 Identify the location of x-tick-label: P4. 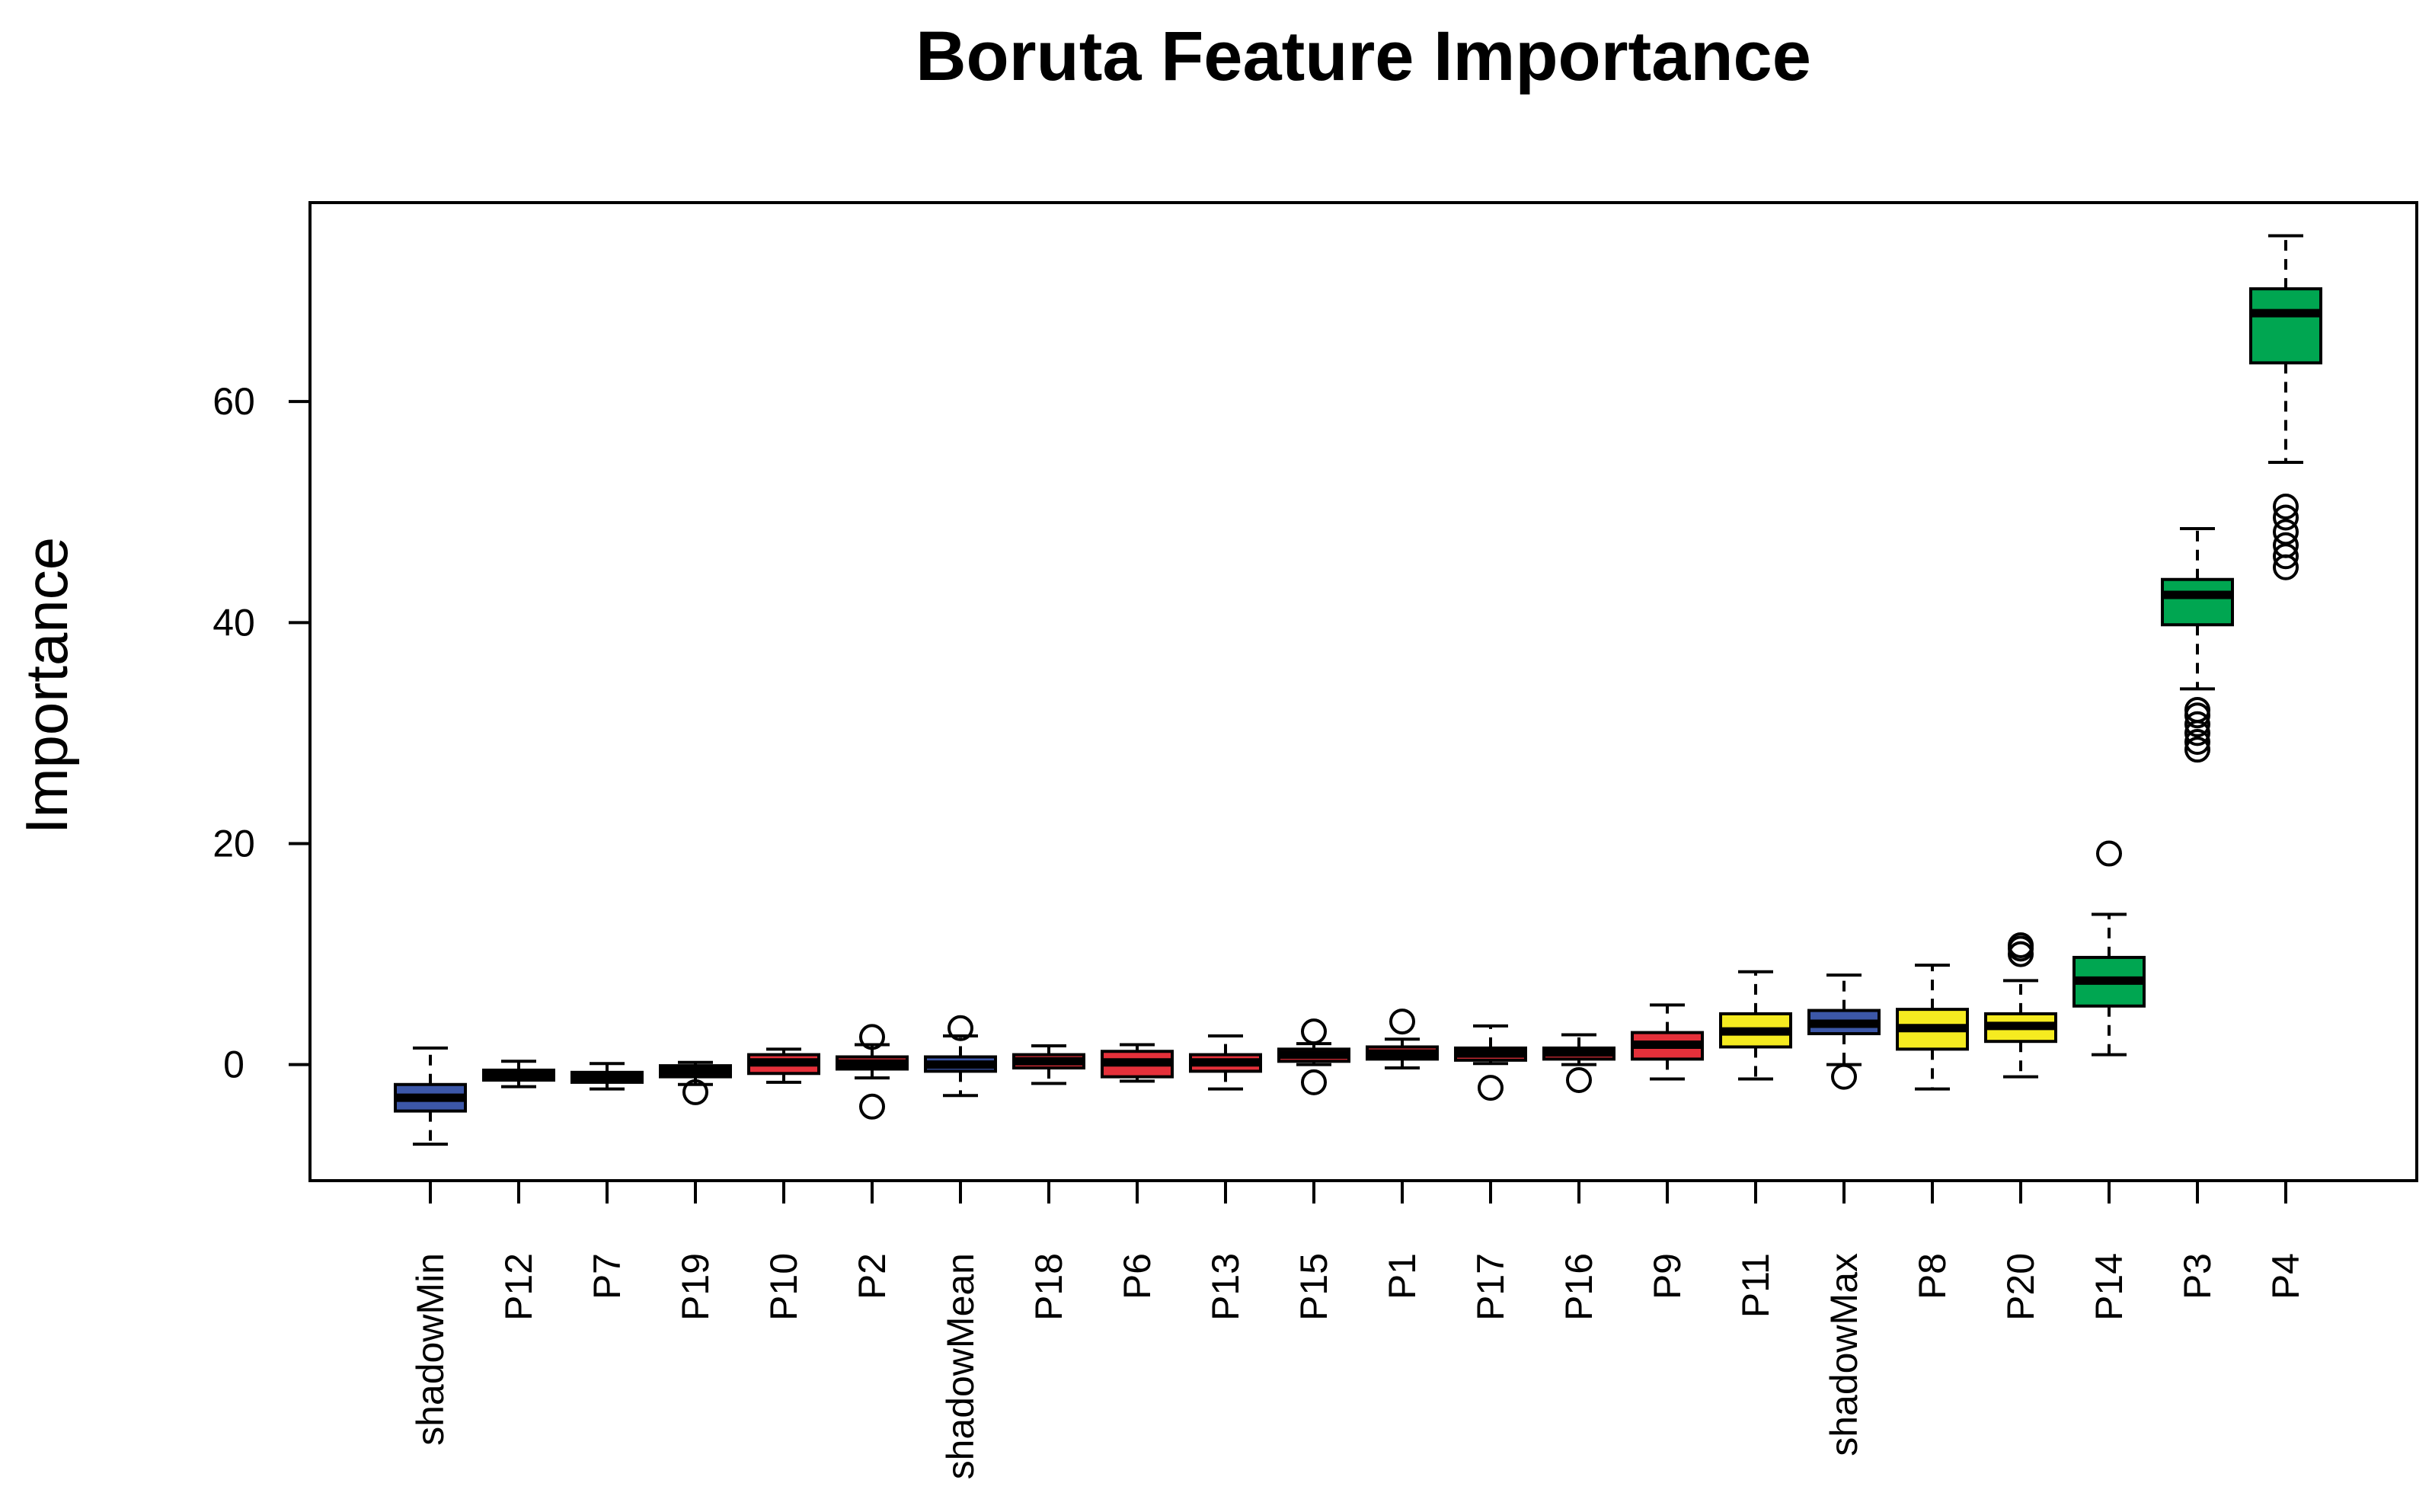
(2285, 1276).